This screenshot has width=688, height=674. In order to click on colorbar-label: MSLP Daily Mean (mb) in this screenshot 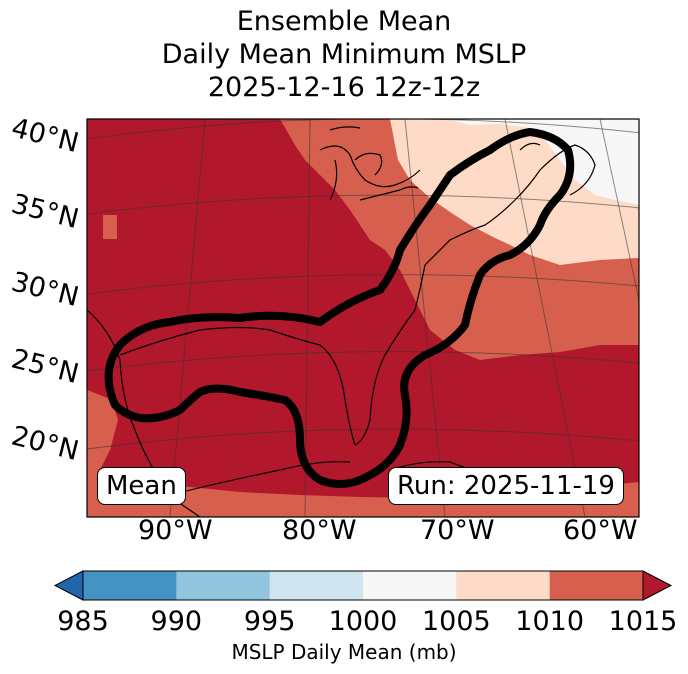, I will do `click(344, 652)`.